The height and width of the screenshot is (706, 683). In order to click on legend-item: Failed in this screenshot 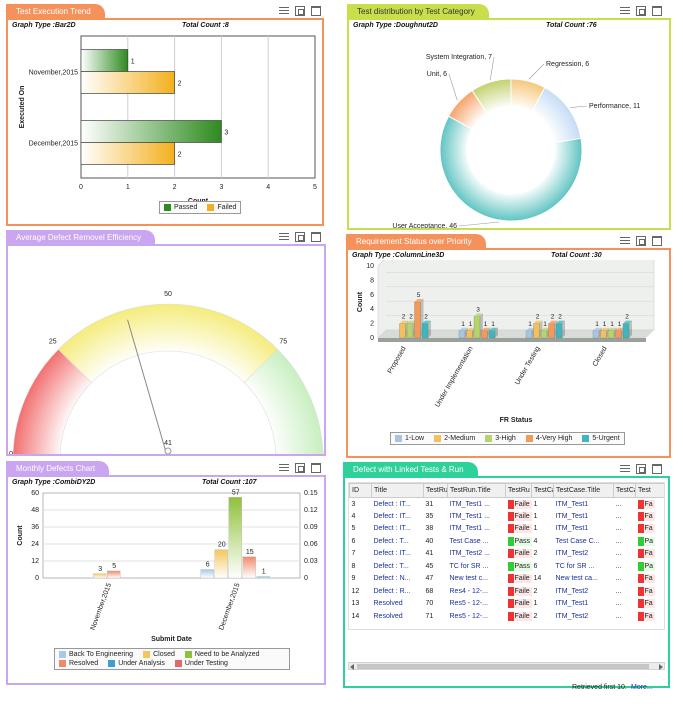, I will do `click(221, 207)`.